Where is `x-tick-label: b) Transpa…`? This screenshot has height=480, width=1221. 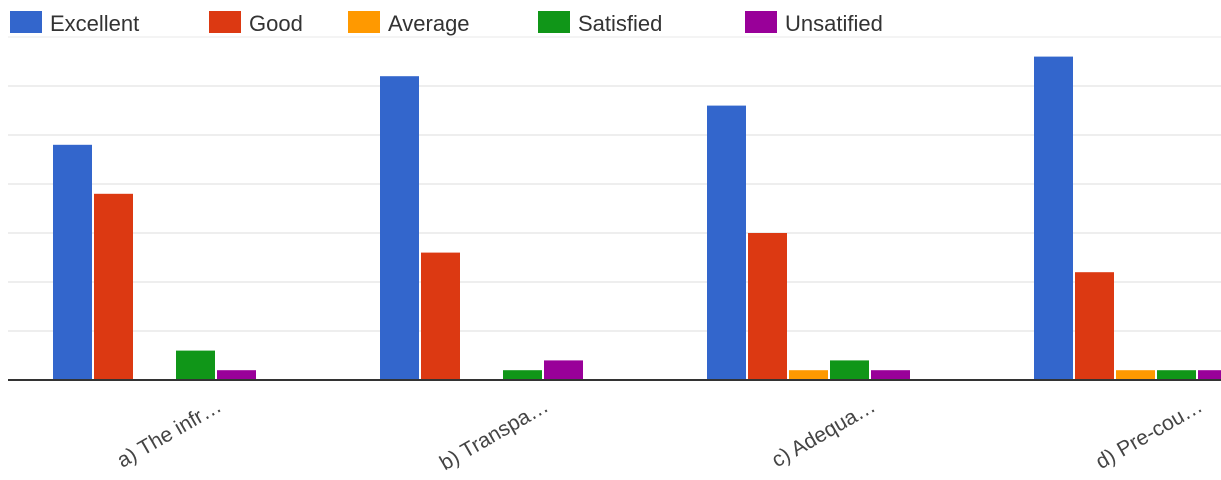
x-tick-label: b) Transpa… is located at coordinates (494, 434).